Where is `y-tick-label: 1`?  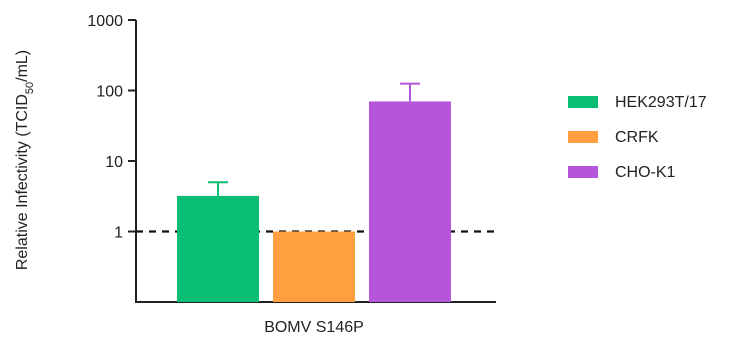
y-tick-label: 1 is located at coordinates (118, 233).